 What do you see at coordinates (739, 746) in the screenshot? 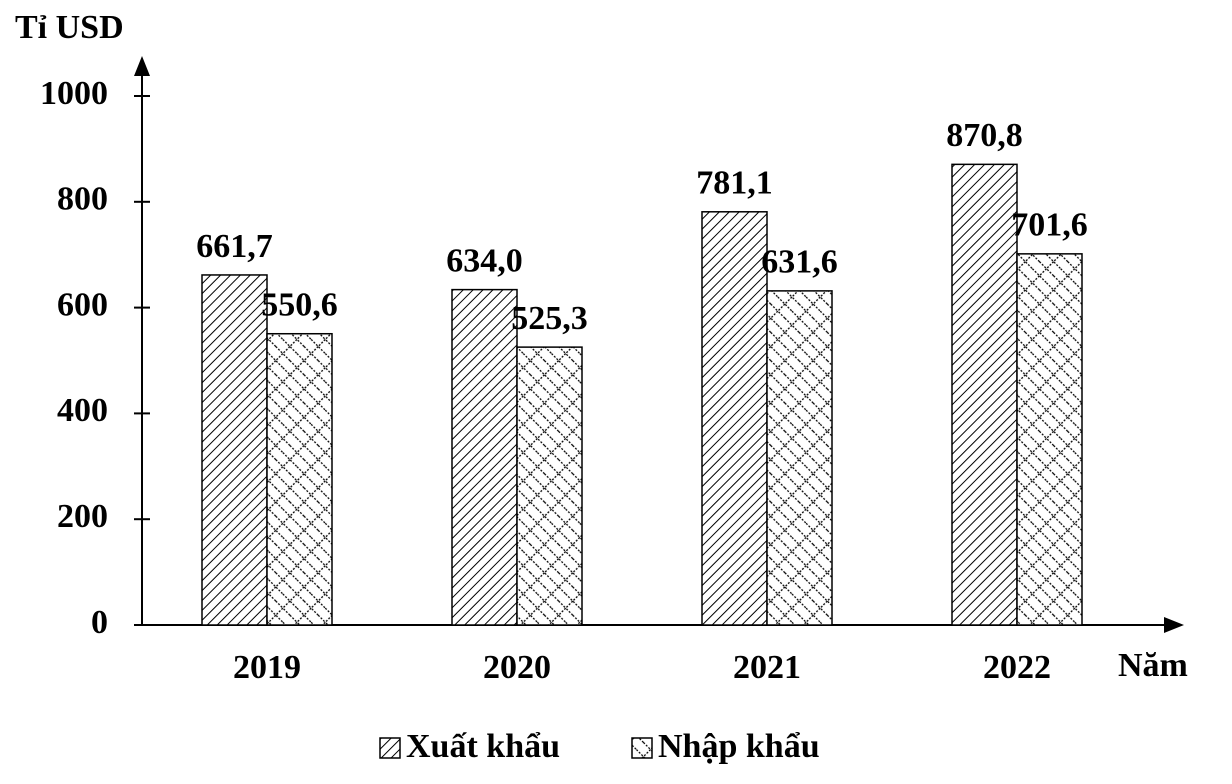
I see `legend-label: Nhập khẩu` at bounding box center [739, 746].